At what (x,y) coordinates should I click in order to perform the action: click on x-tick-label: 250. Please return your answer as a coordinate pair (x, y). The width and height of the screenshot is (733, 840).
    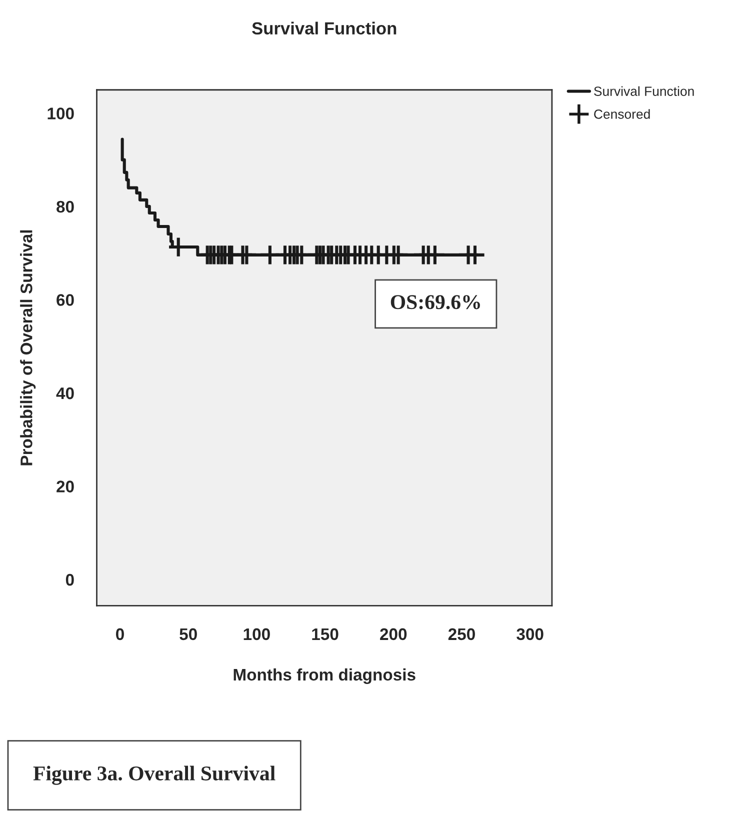
    Looking at the image, I should click on (461, 634).